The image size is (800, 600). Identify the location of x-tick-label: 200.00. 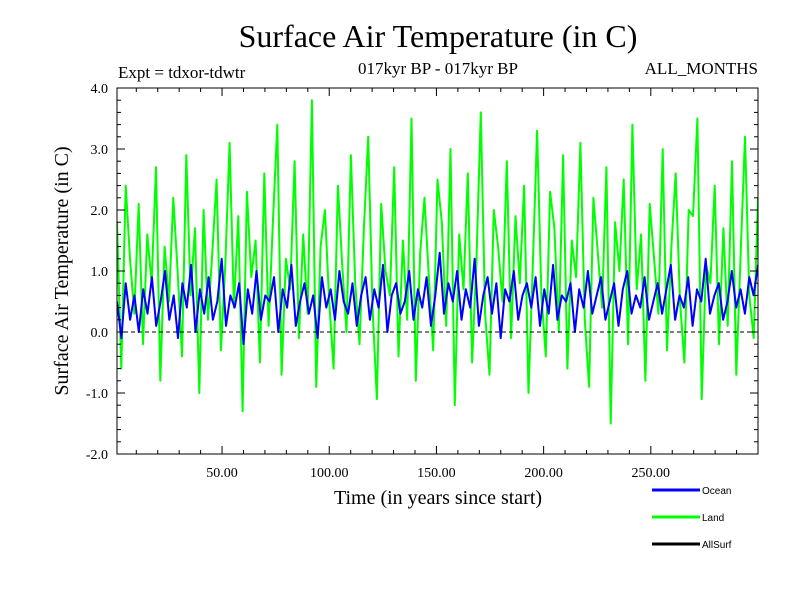
(543, 473).